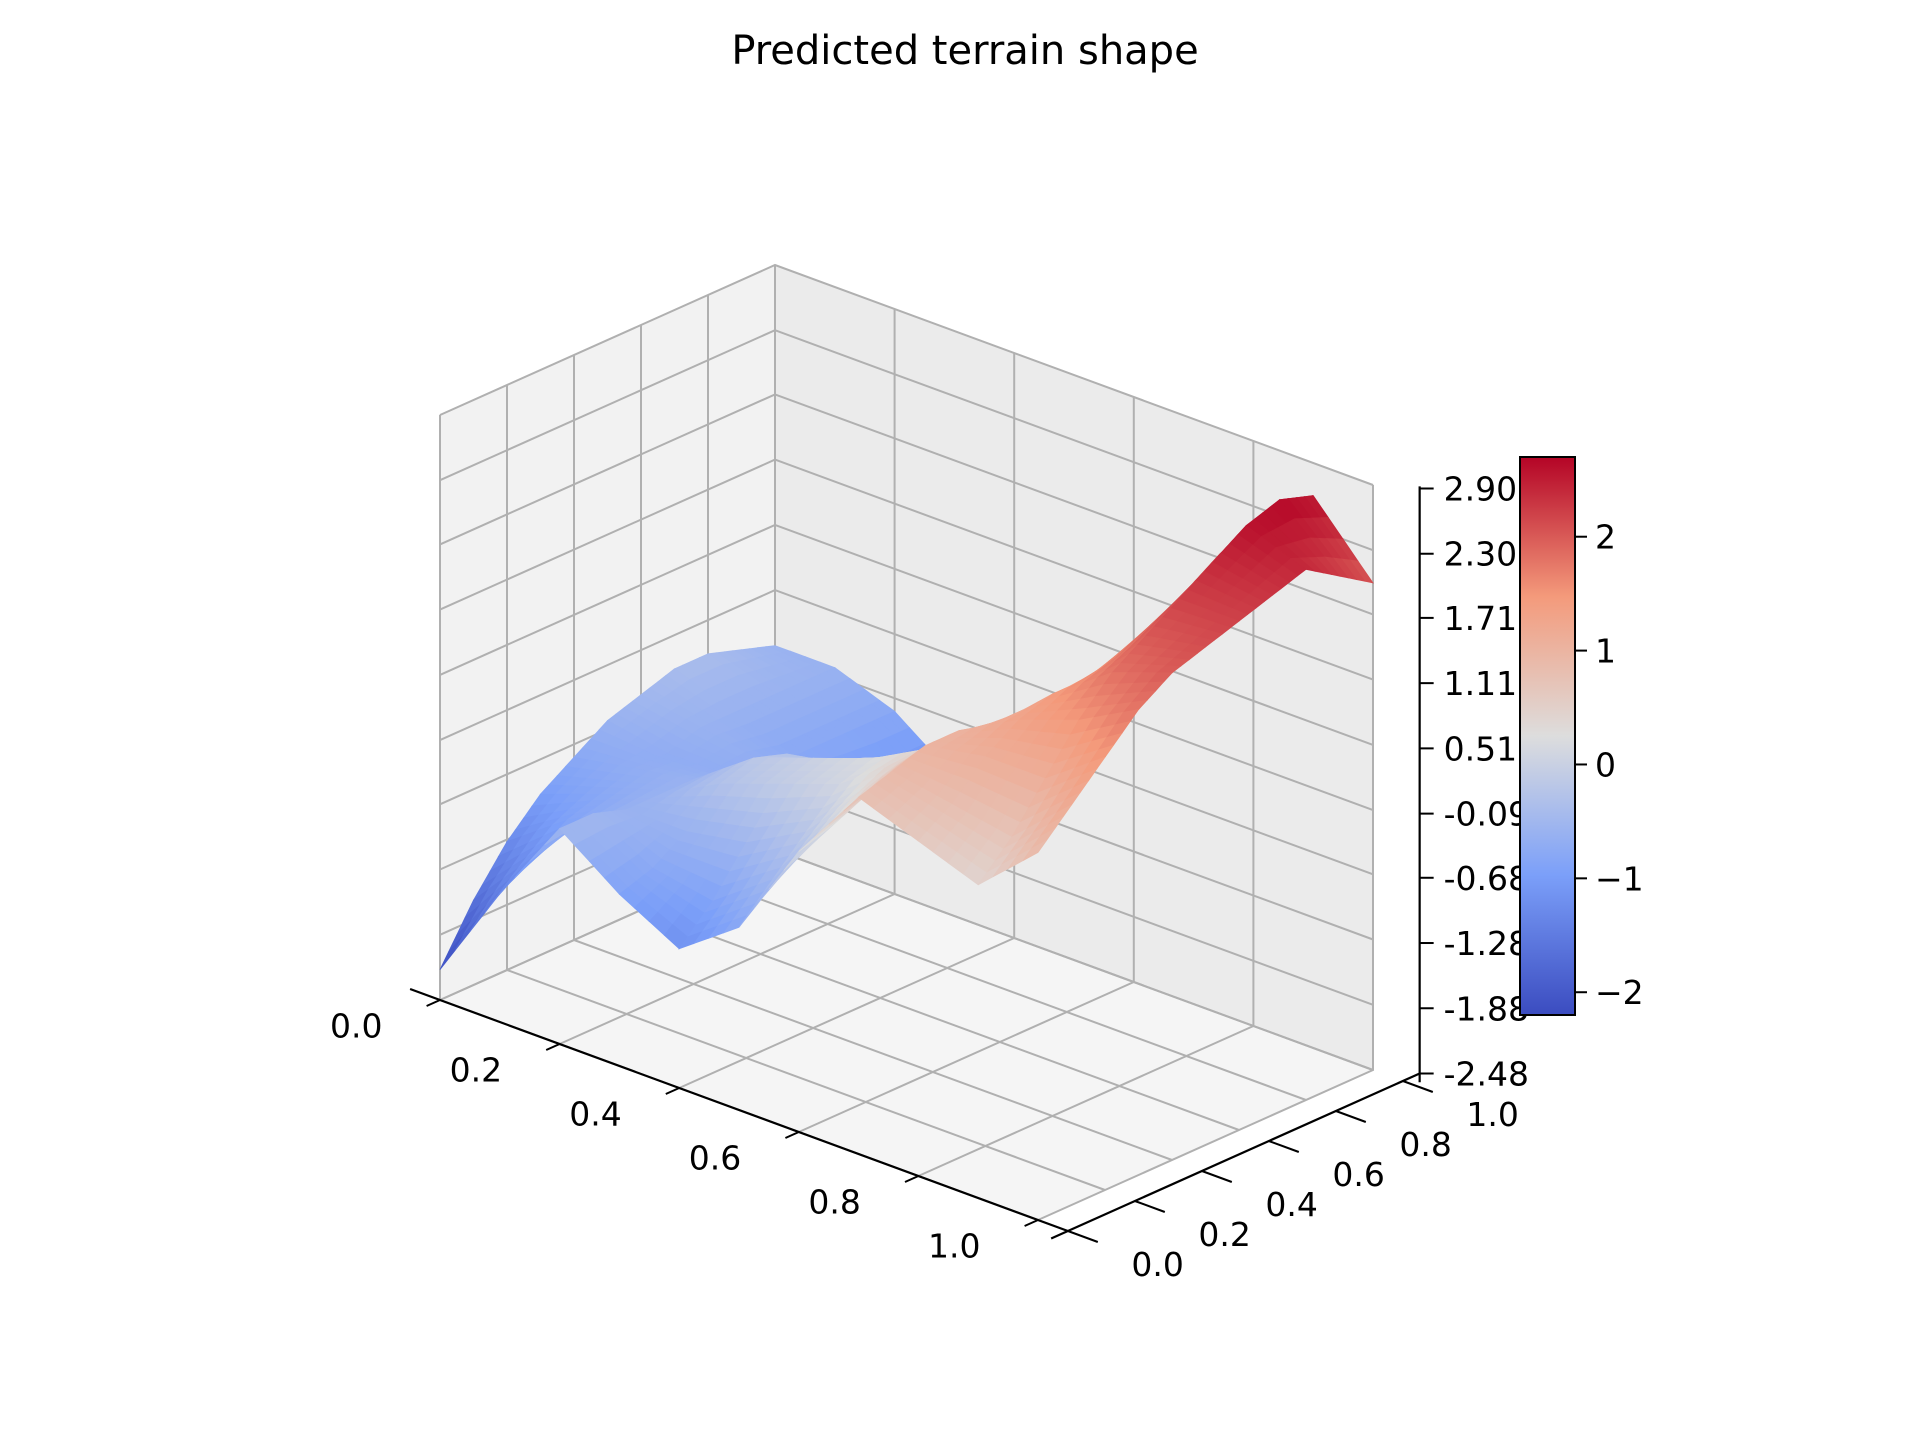 The image size is (1920, 1440). I want to click on z-tick-label: -1.88, so click(1486, 1008).